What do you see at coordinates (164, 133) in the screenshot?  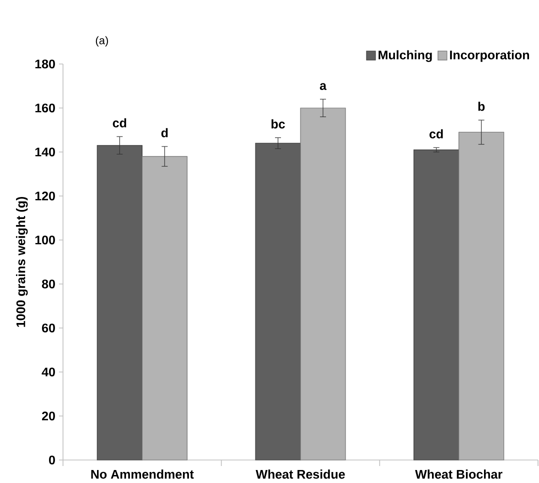 I see `data-label: d` at bounding box center [164, 133].